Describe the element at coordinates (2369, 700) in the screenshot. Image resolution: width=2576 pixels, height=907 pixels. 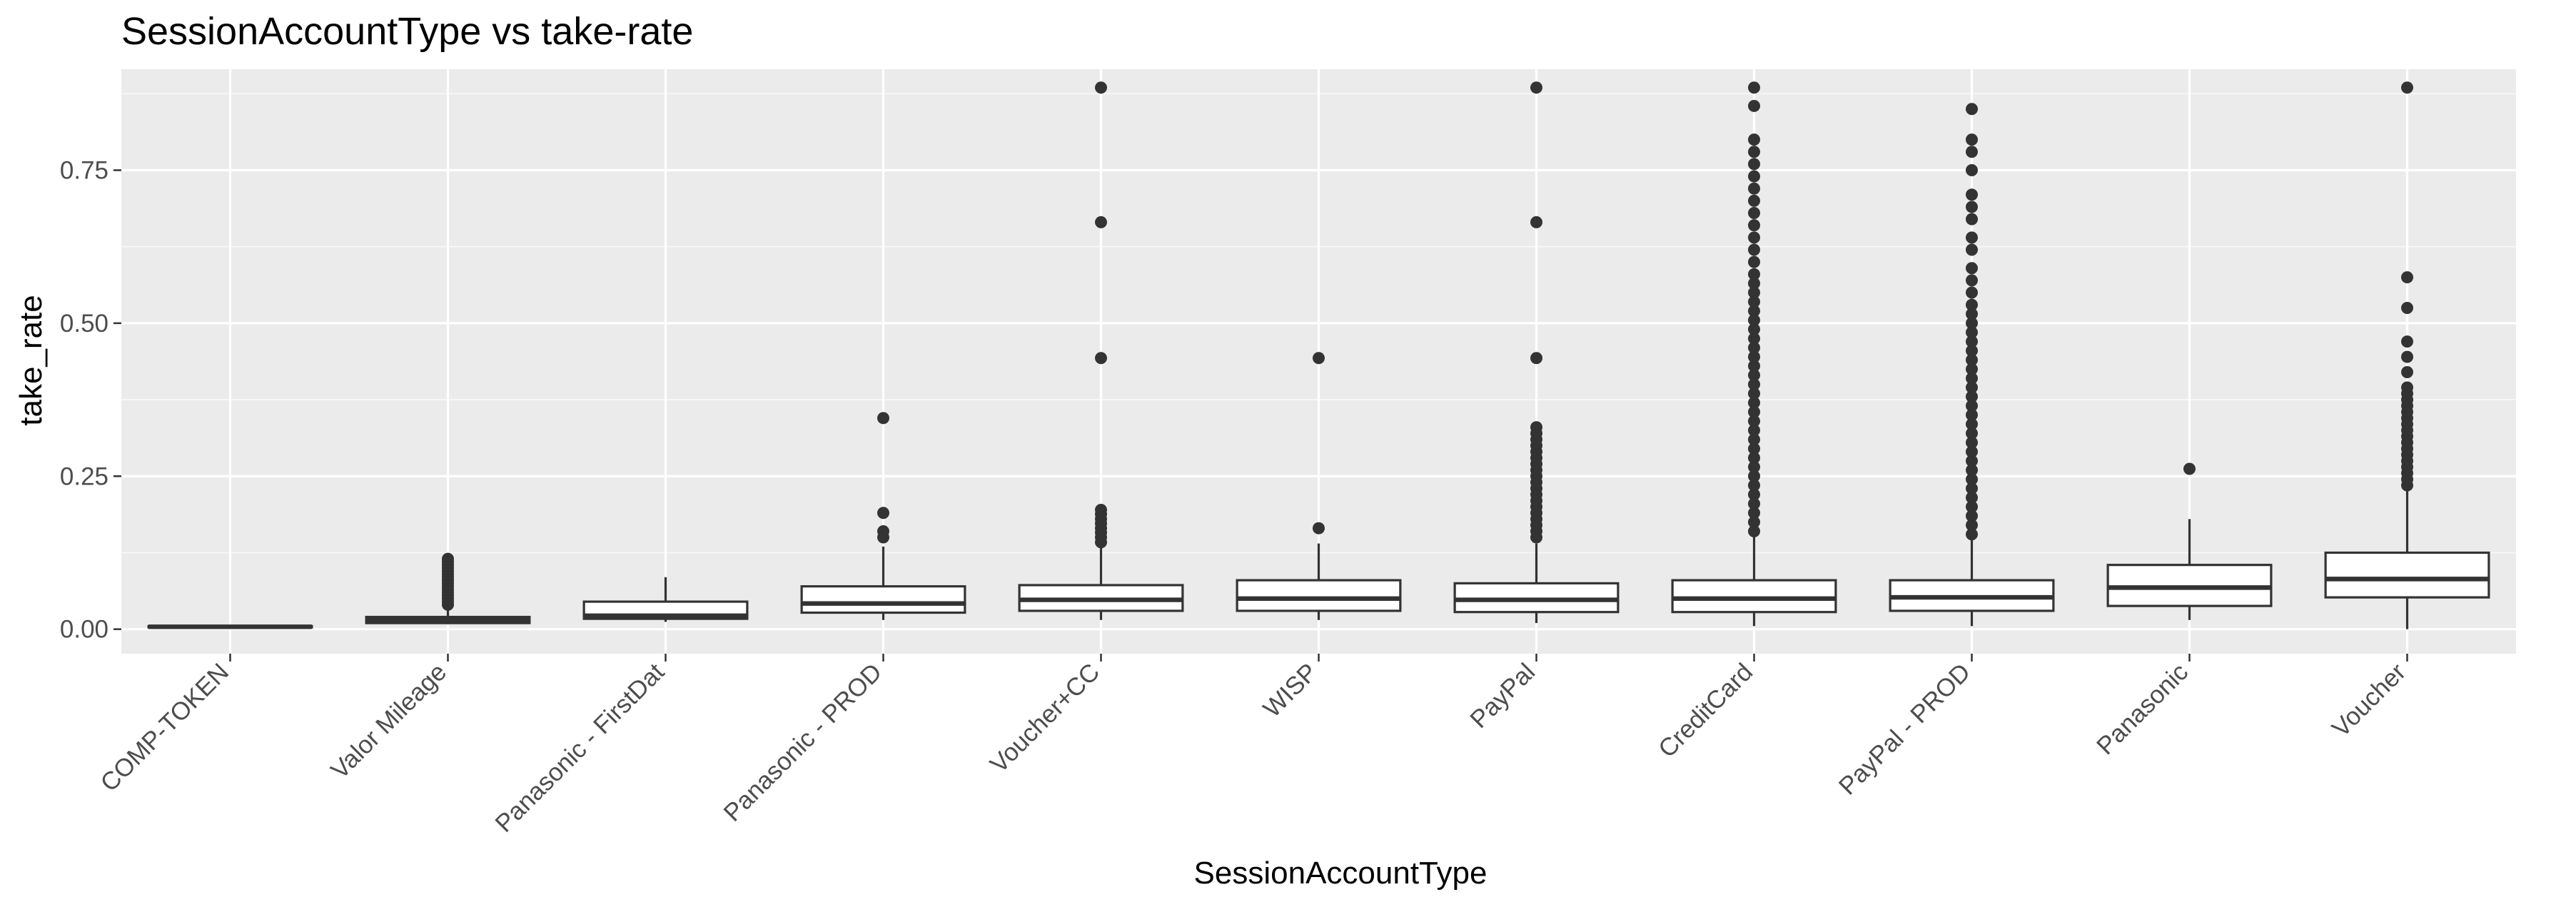
I see `x-tick-label: Voucher` at that location.